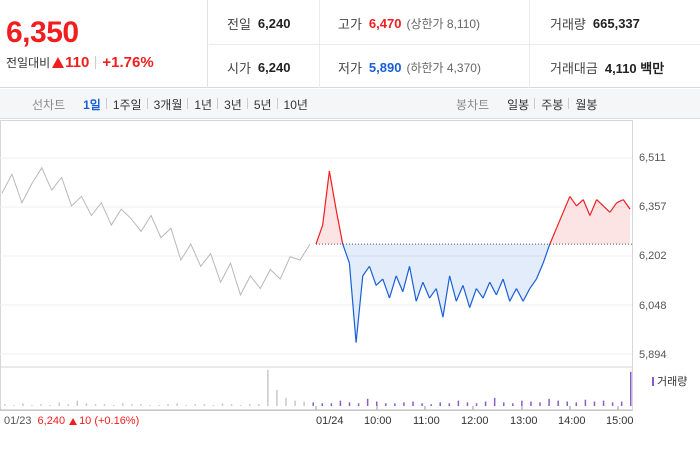  I want to click on tab-1year: 1년, so click(202, 104).